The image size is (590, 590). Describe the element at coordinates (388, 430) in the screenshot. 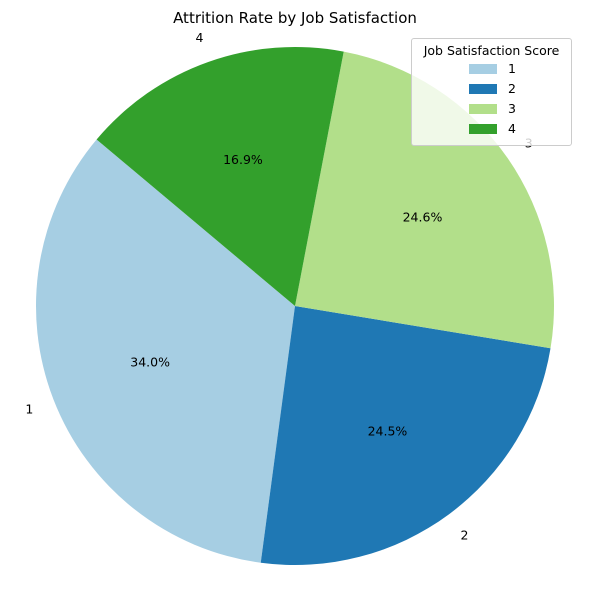

I see `percent-label-2: 24.5%` at that location.